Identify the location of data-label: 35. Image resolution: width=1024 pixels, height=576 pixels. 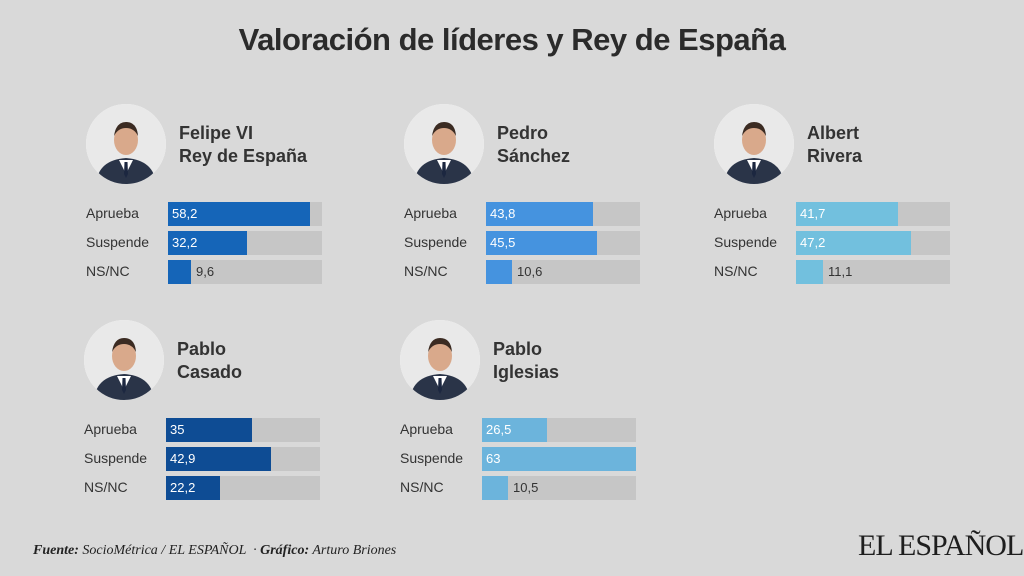
(177, 429).